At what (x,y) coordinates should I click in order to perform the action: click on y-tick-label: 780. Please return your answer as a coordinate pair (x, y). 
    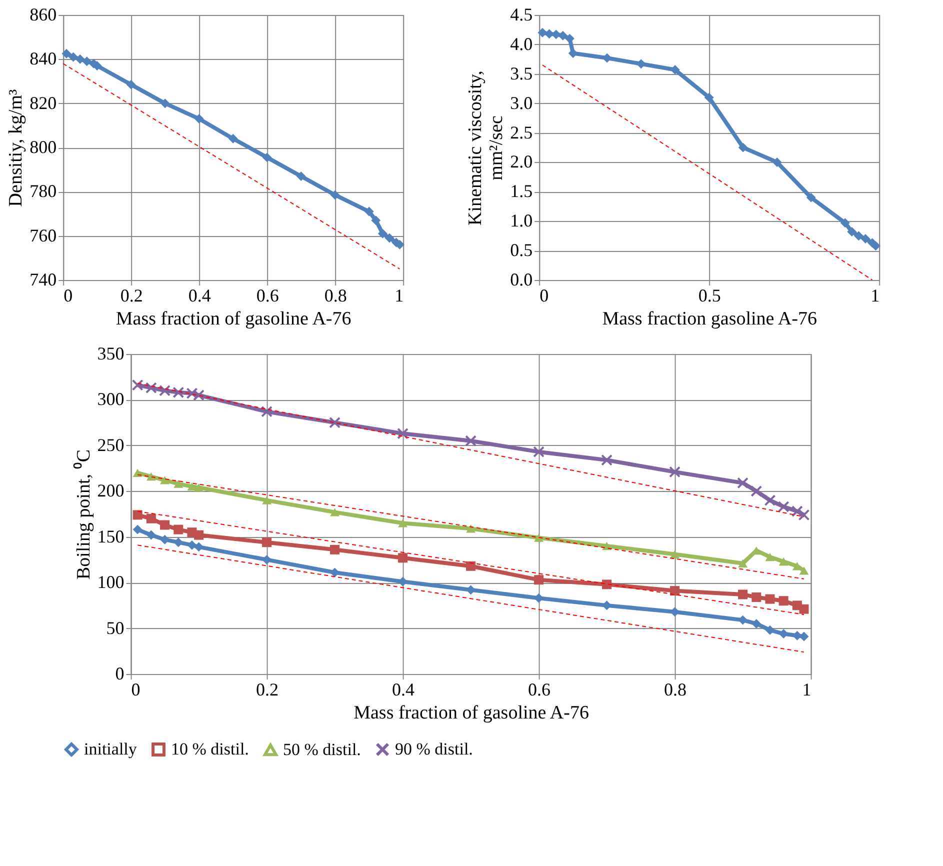
    Looking at the image, I should click on (43, 191).